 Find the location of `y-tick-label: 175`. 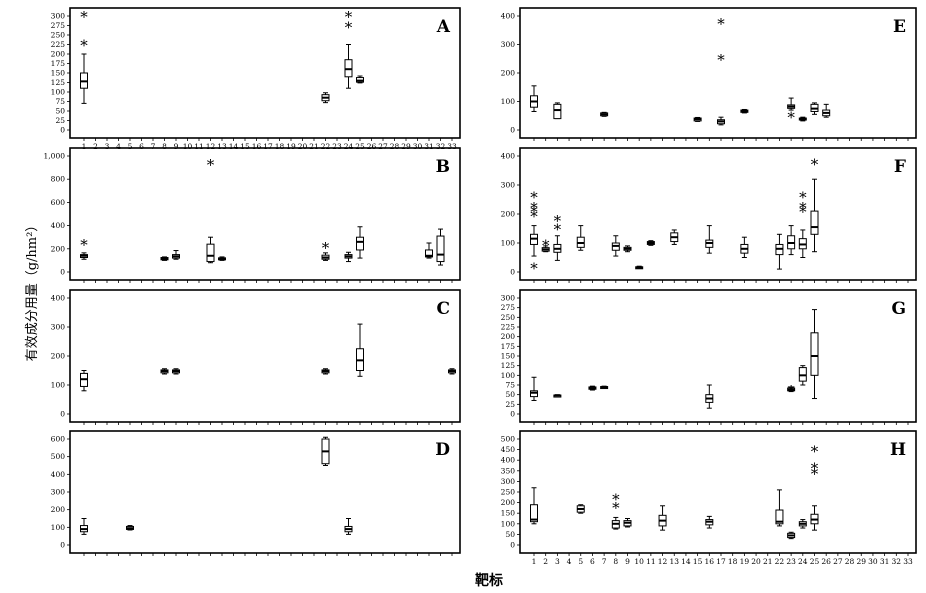

y-tick-label: 175 is located at coordinates (508, 346).